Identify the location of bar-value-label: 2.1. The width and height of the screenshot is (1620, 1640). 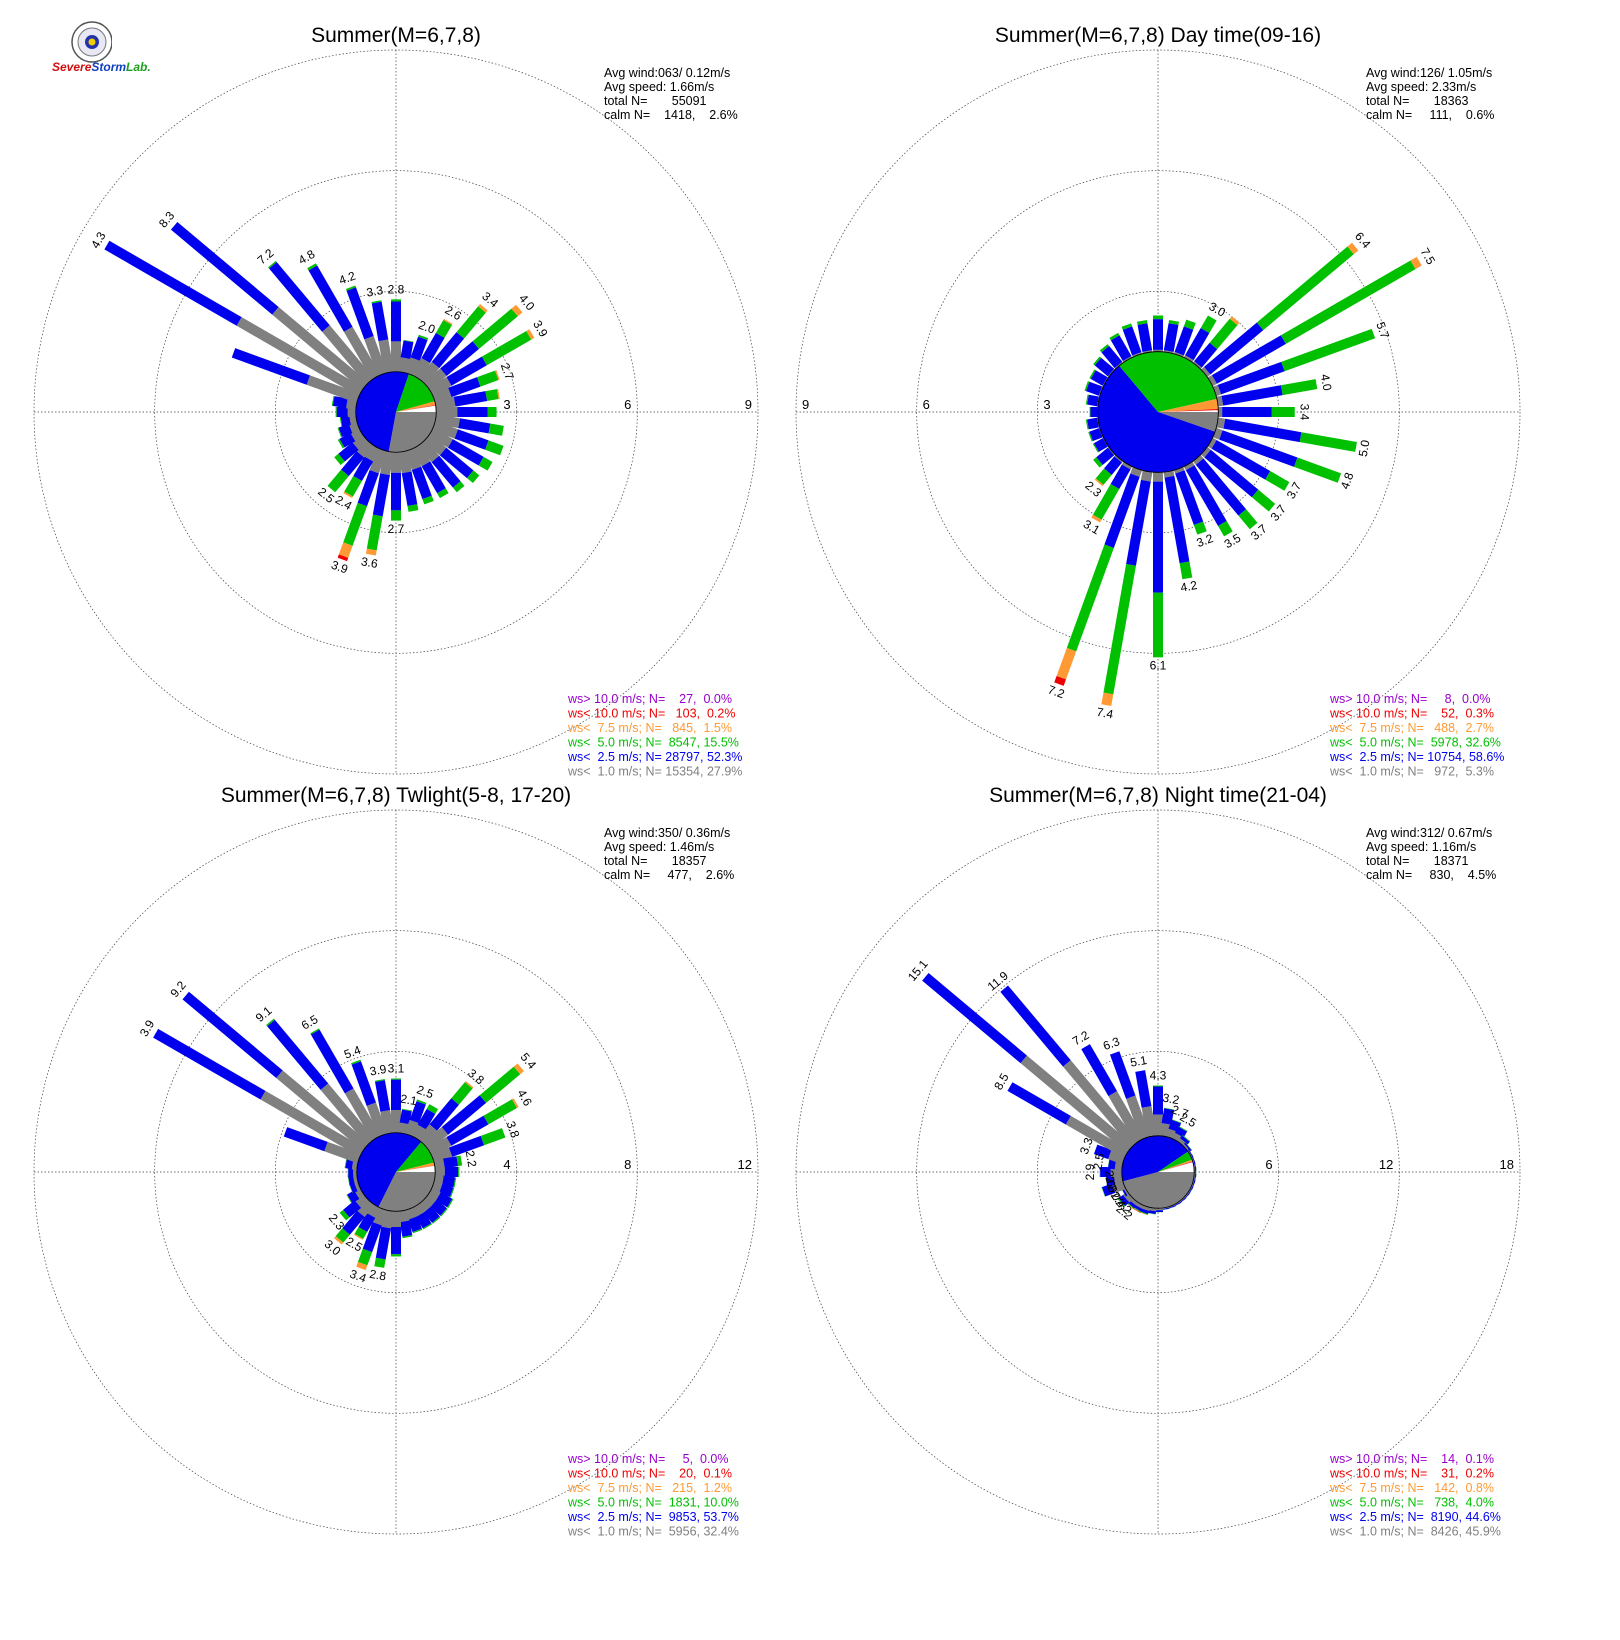
(408, 1100).